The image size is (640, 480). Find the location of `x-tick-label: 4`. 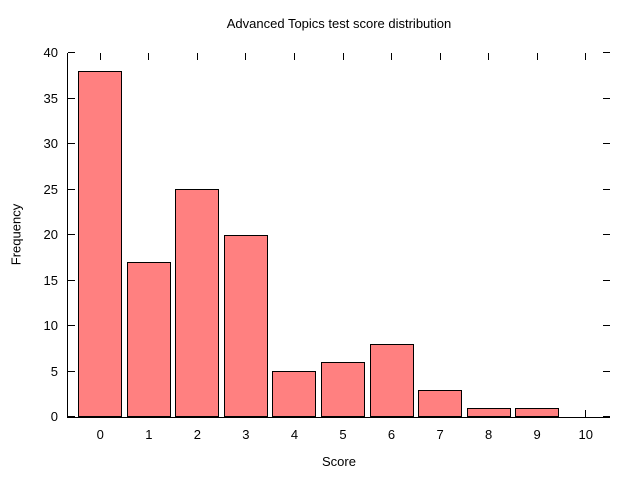

x-tick-label: 4 is located at coordinates (294, 434).